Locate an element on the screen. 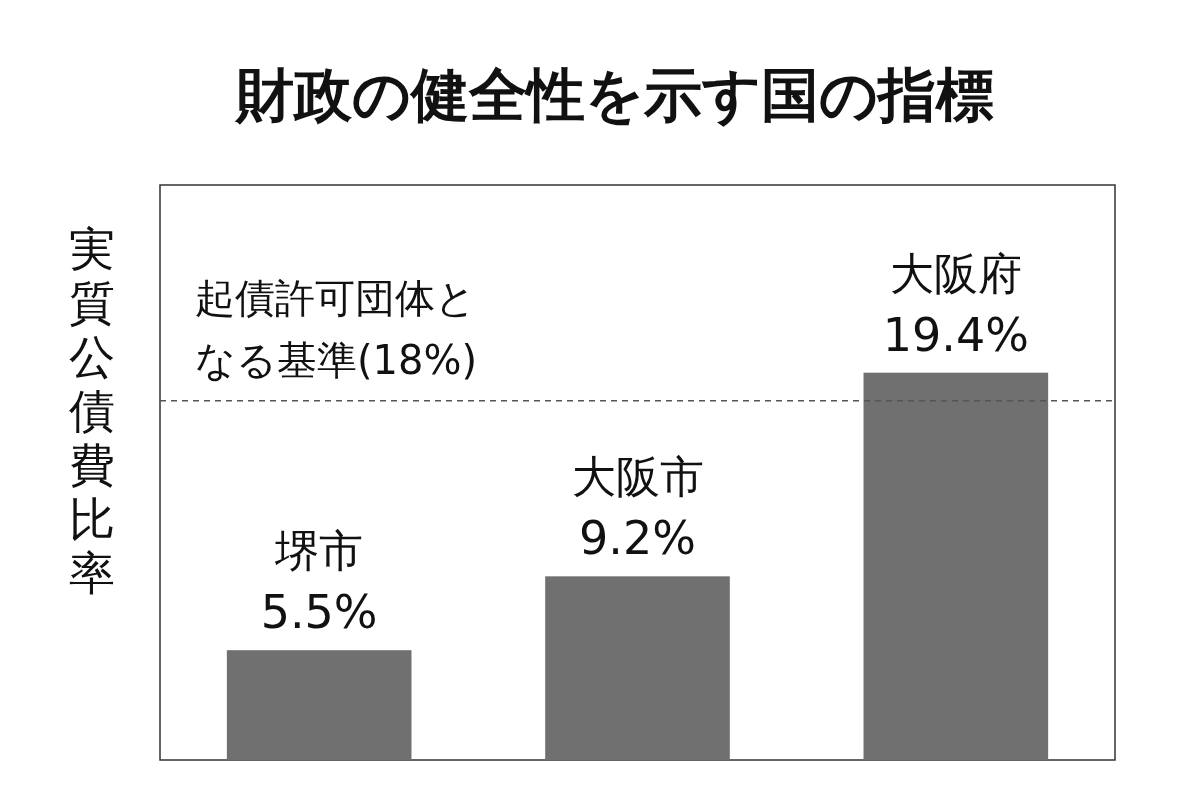  ylabel: 実質公債費比率 is located at coordinates (92, 411).